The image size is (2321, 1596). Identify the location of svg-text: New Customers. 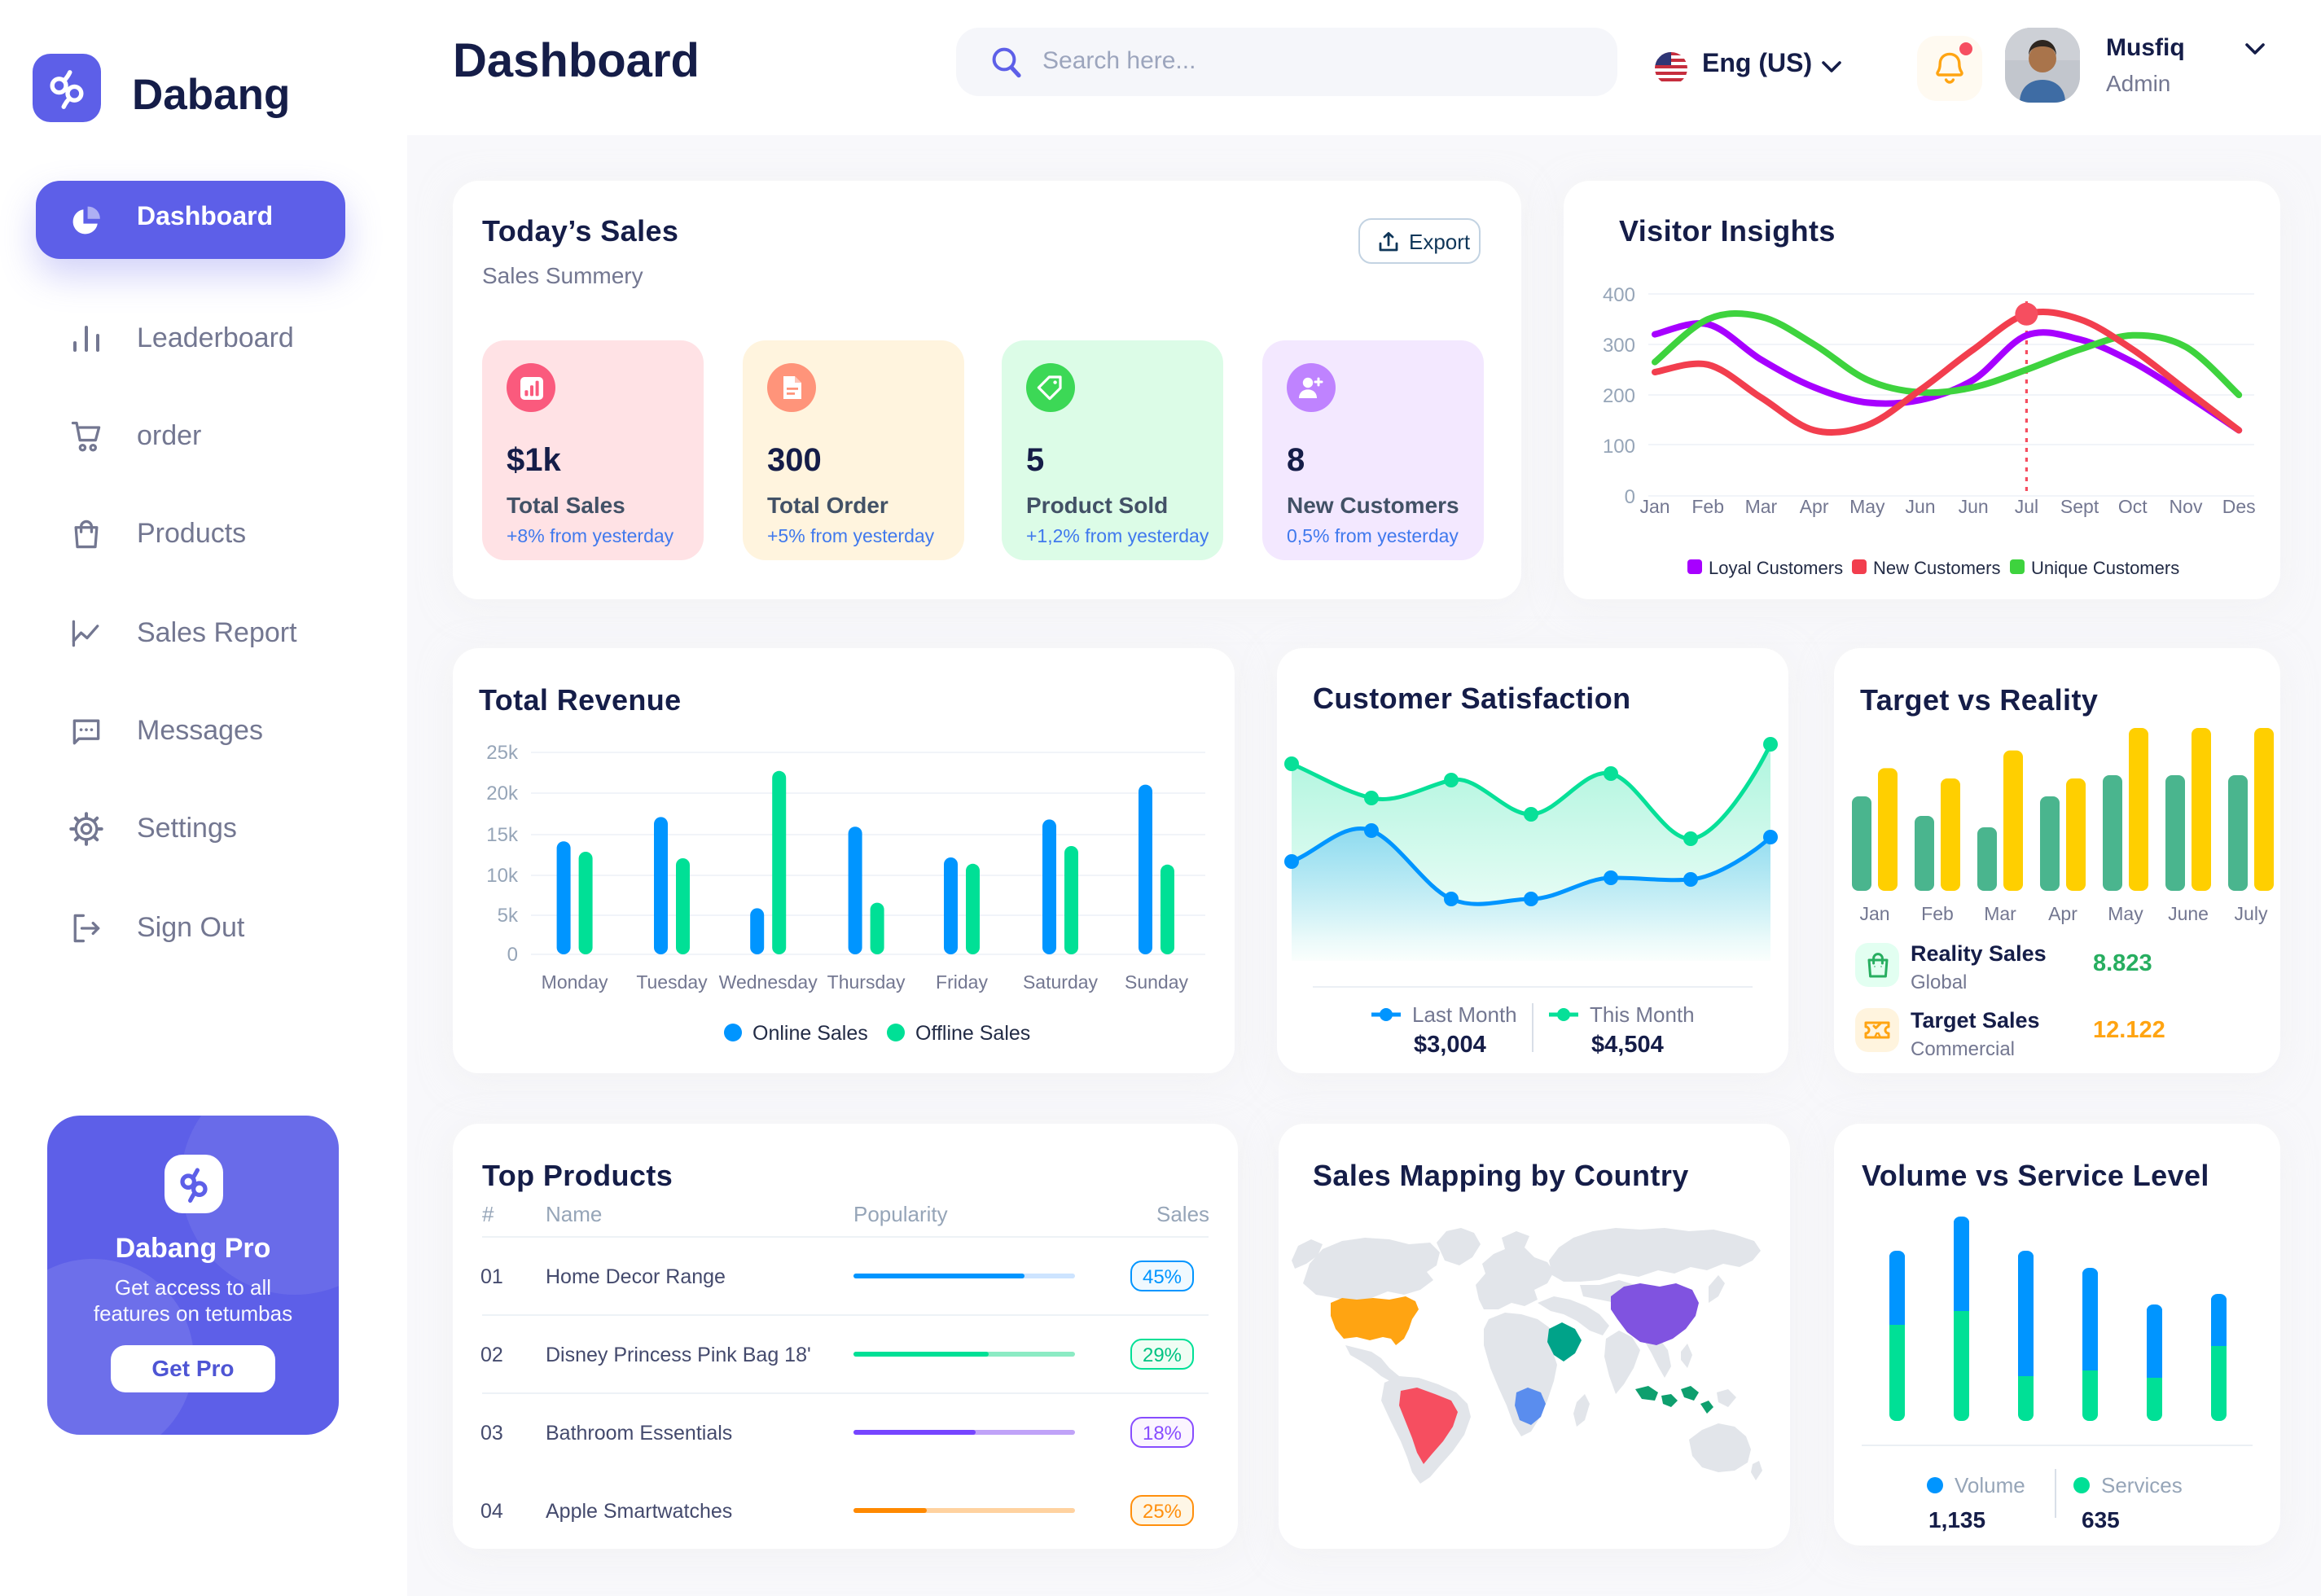
(1936, 568).